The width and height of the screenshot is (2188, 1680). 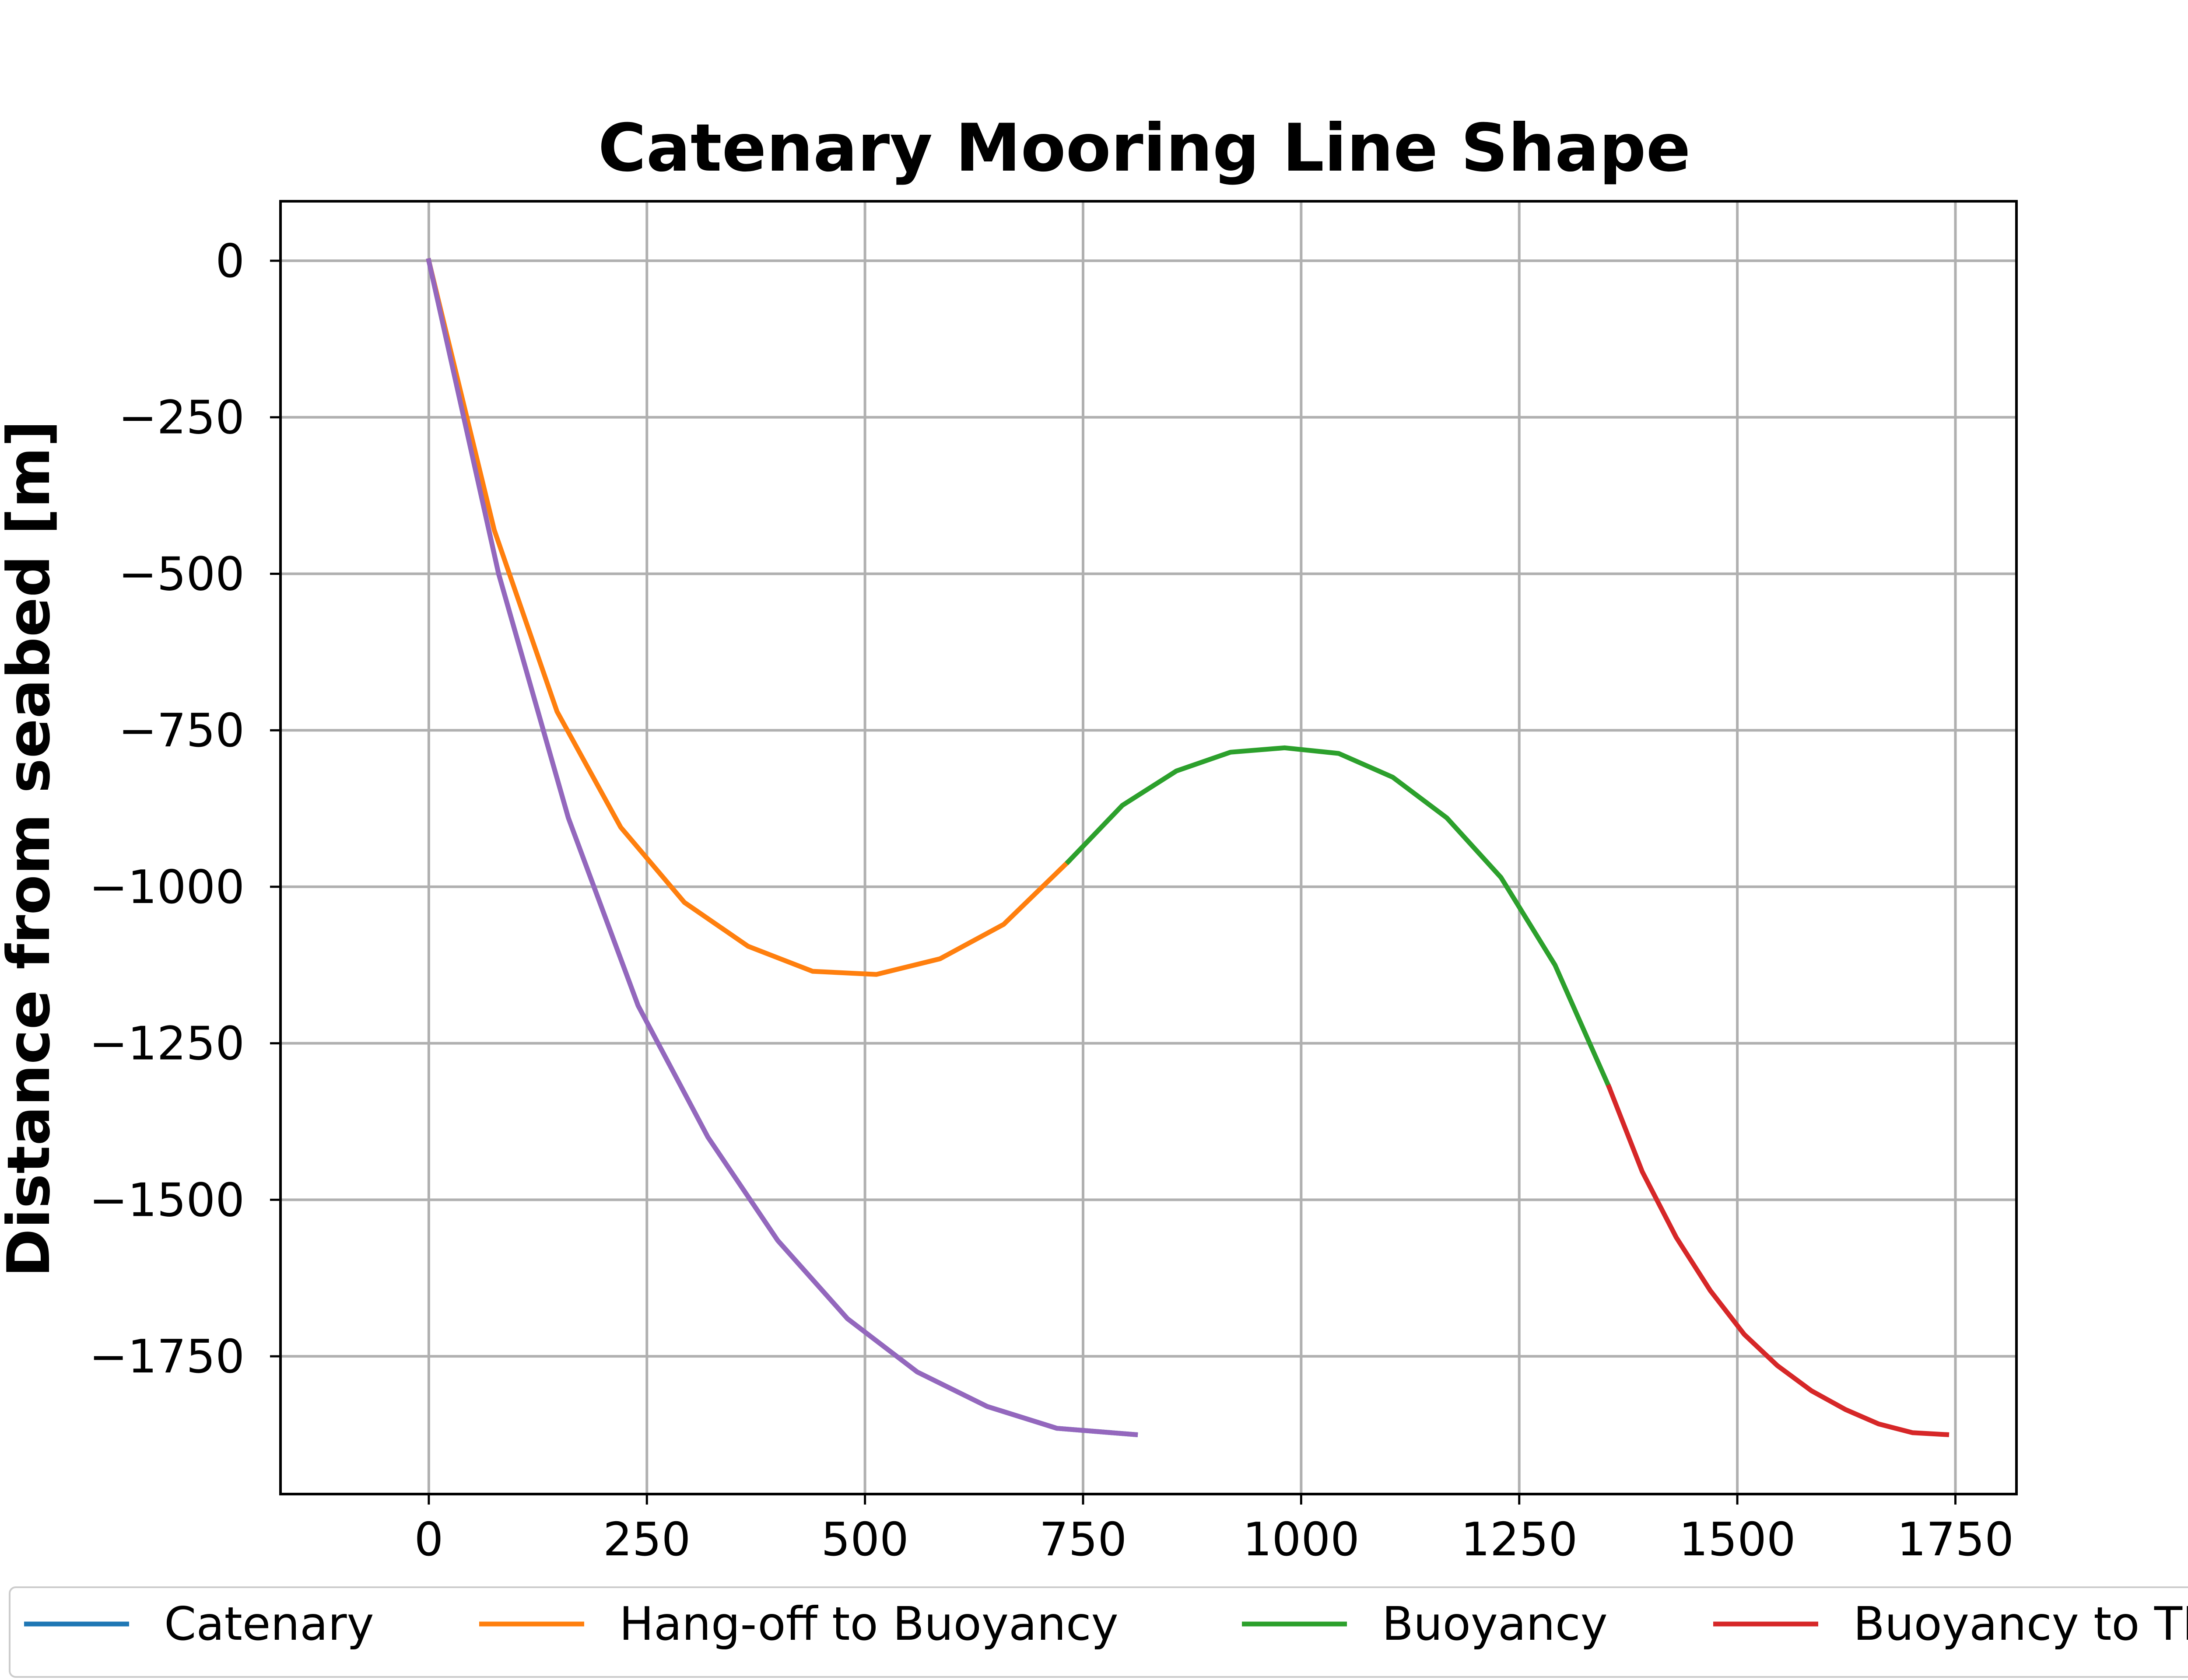 What do you see at coordinates (647, 1539) in the screenshot?
I see `x-tick-label: 250` at bounding box center [647, 1539].